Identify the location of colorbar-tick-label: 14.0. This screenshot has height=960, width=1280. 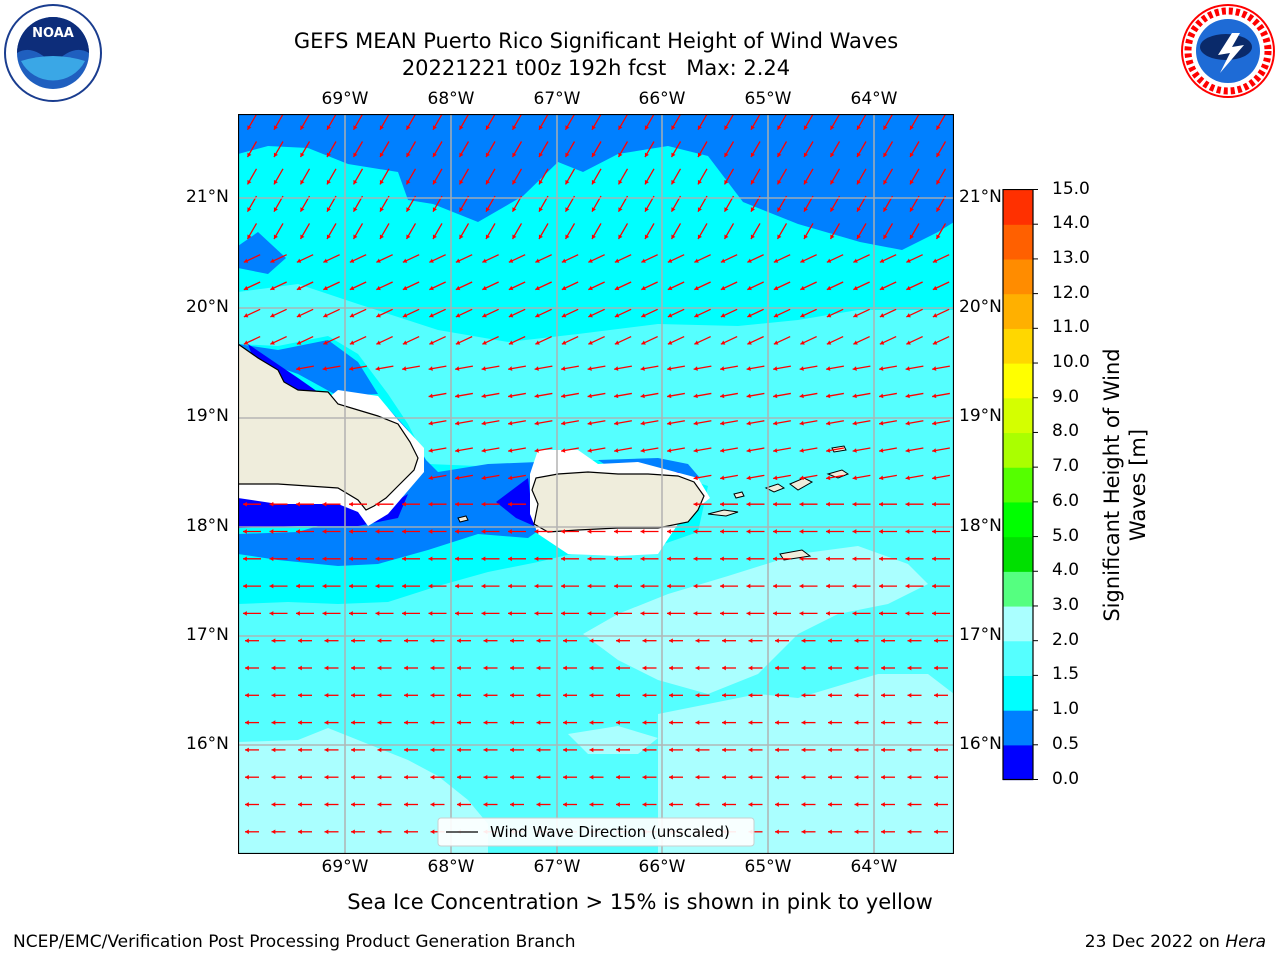
(1071, 223).